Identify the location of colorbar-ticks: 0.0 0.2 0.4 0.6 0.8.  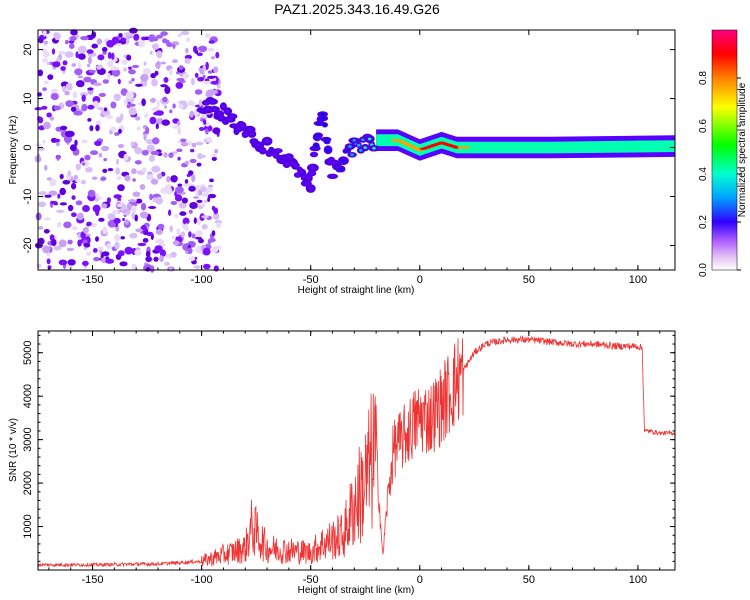
(719, 174).